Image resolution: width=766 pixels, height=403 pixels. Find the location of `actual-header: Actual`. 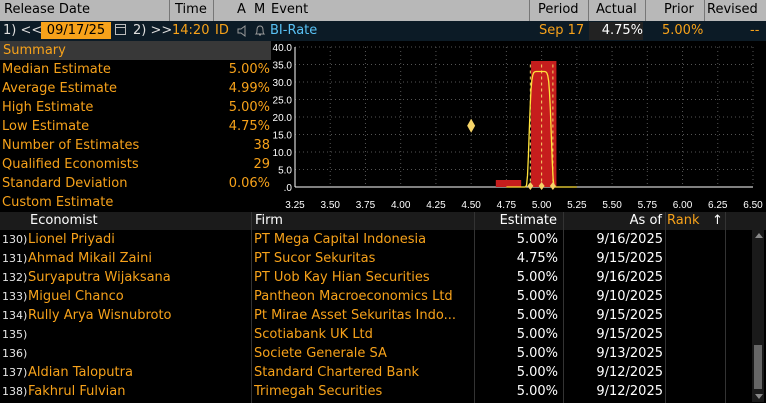

actual-header: Actual is located at coordinates (616, 9).